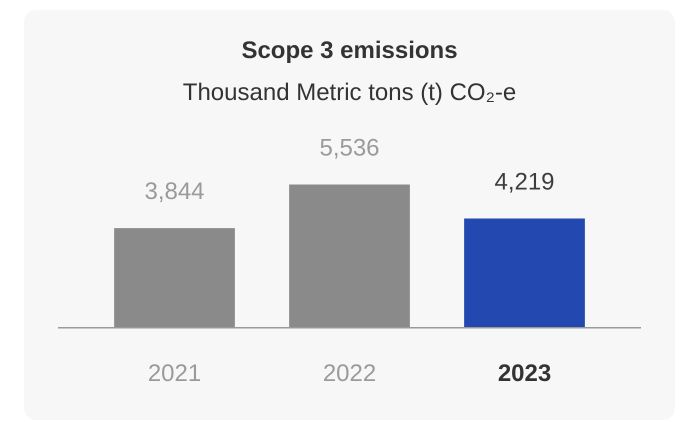  I want to click on data-label: 4,219, so click(524, 182).